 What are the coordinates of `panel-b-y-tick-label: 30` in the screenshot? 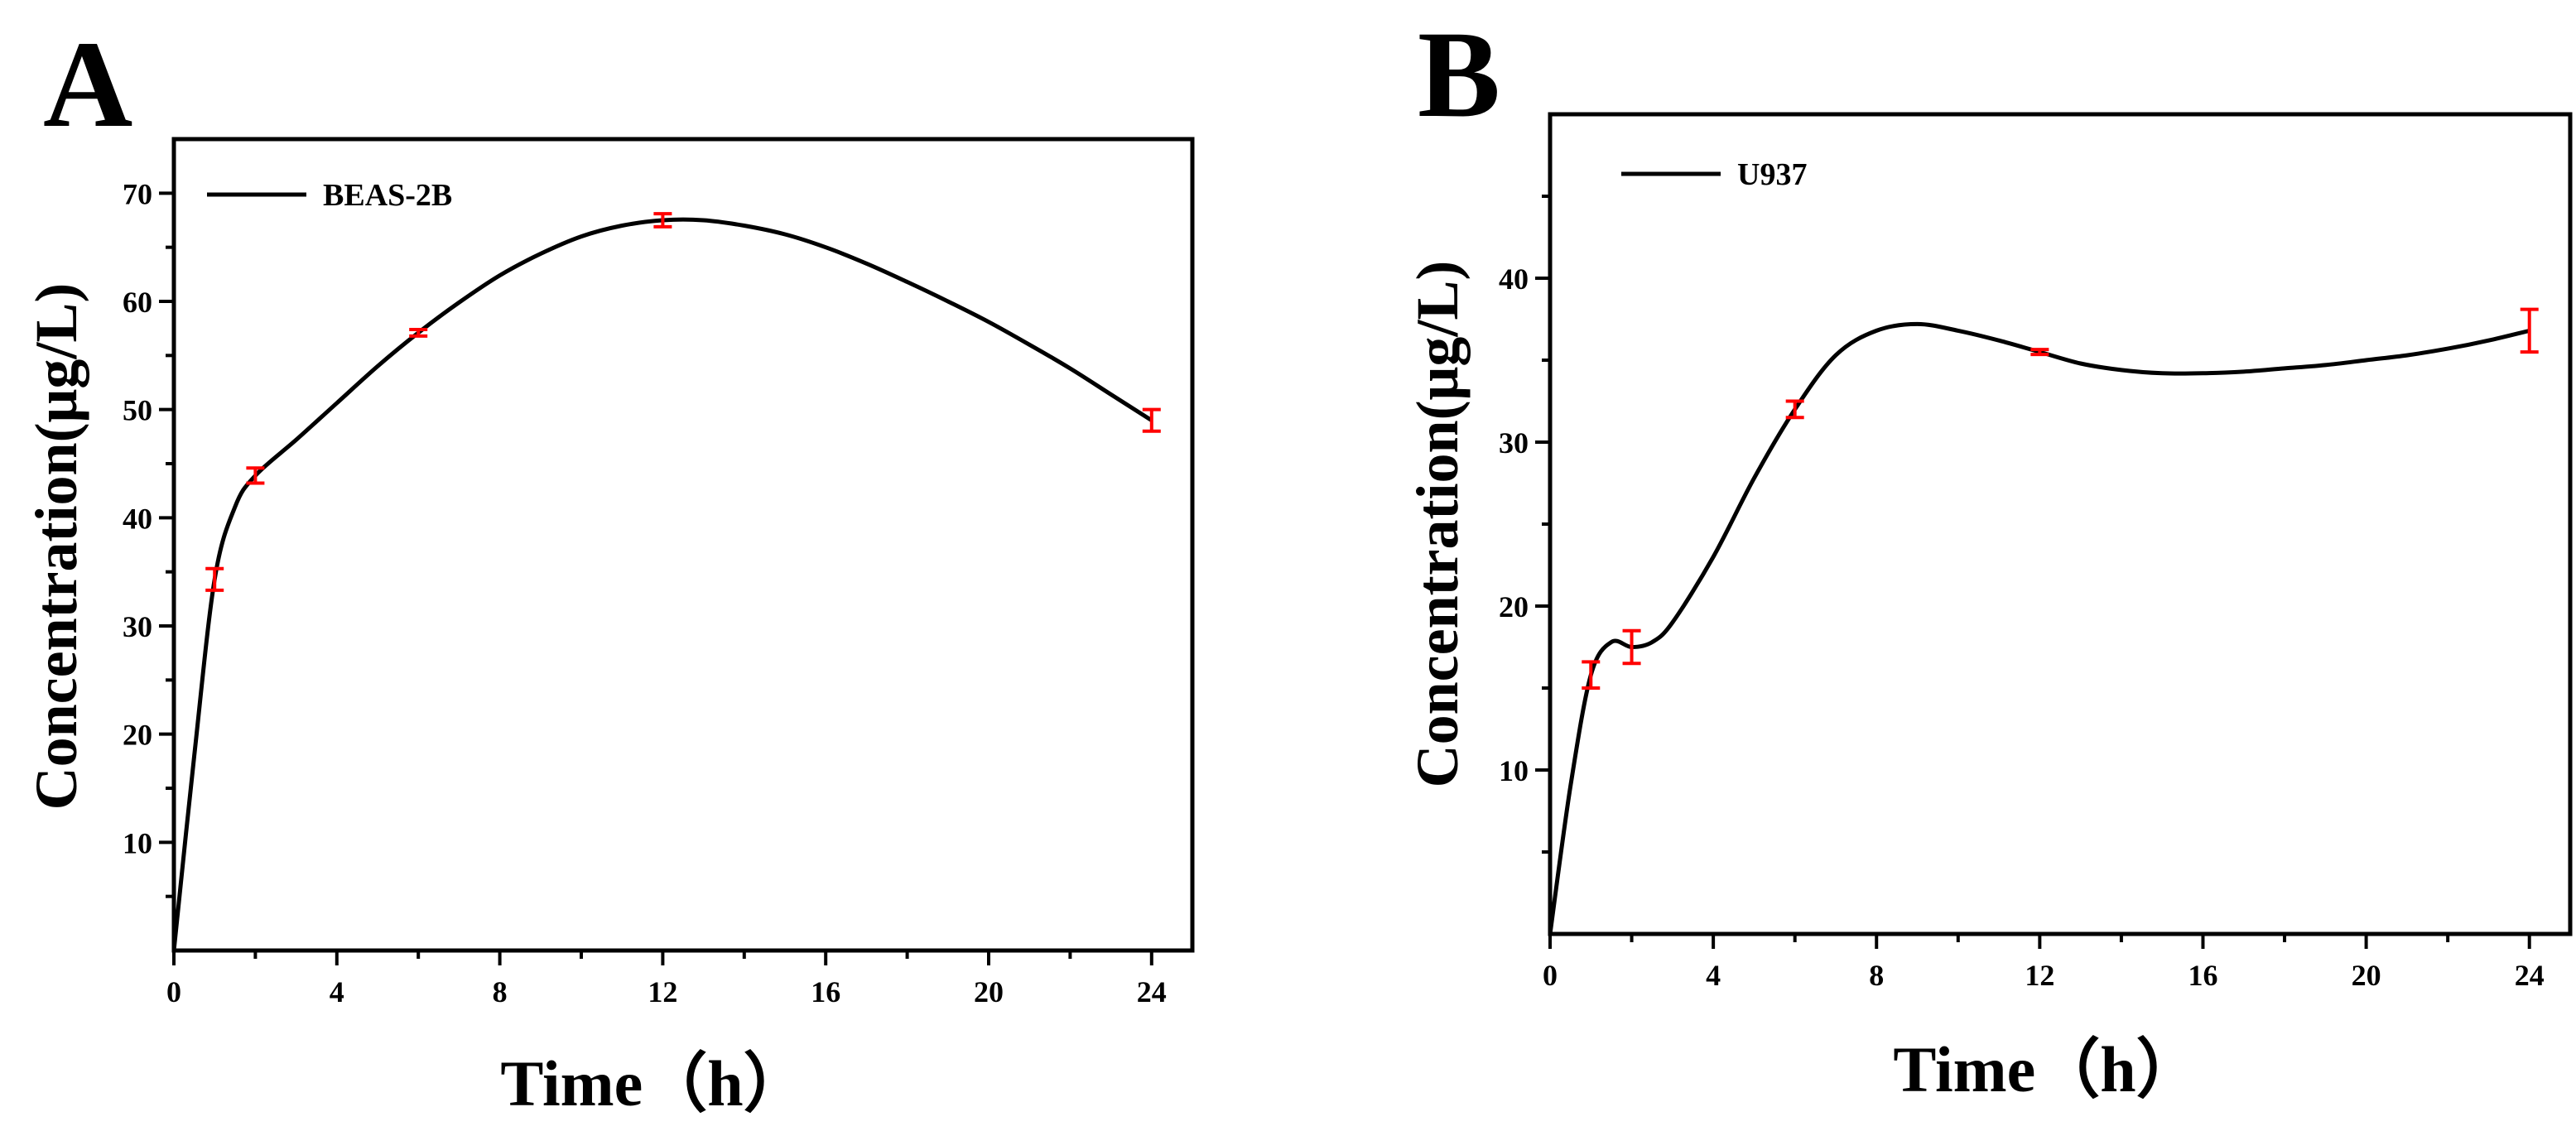 It's located at (1514, 443).